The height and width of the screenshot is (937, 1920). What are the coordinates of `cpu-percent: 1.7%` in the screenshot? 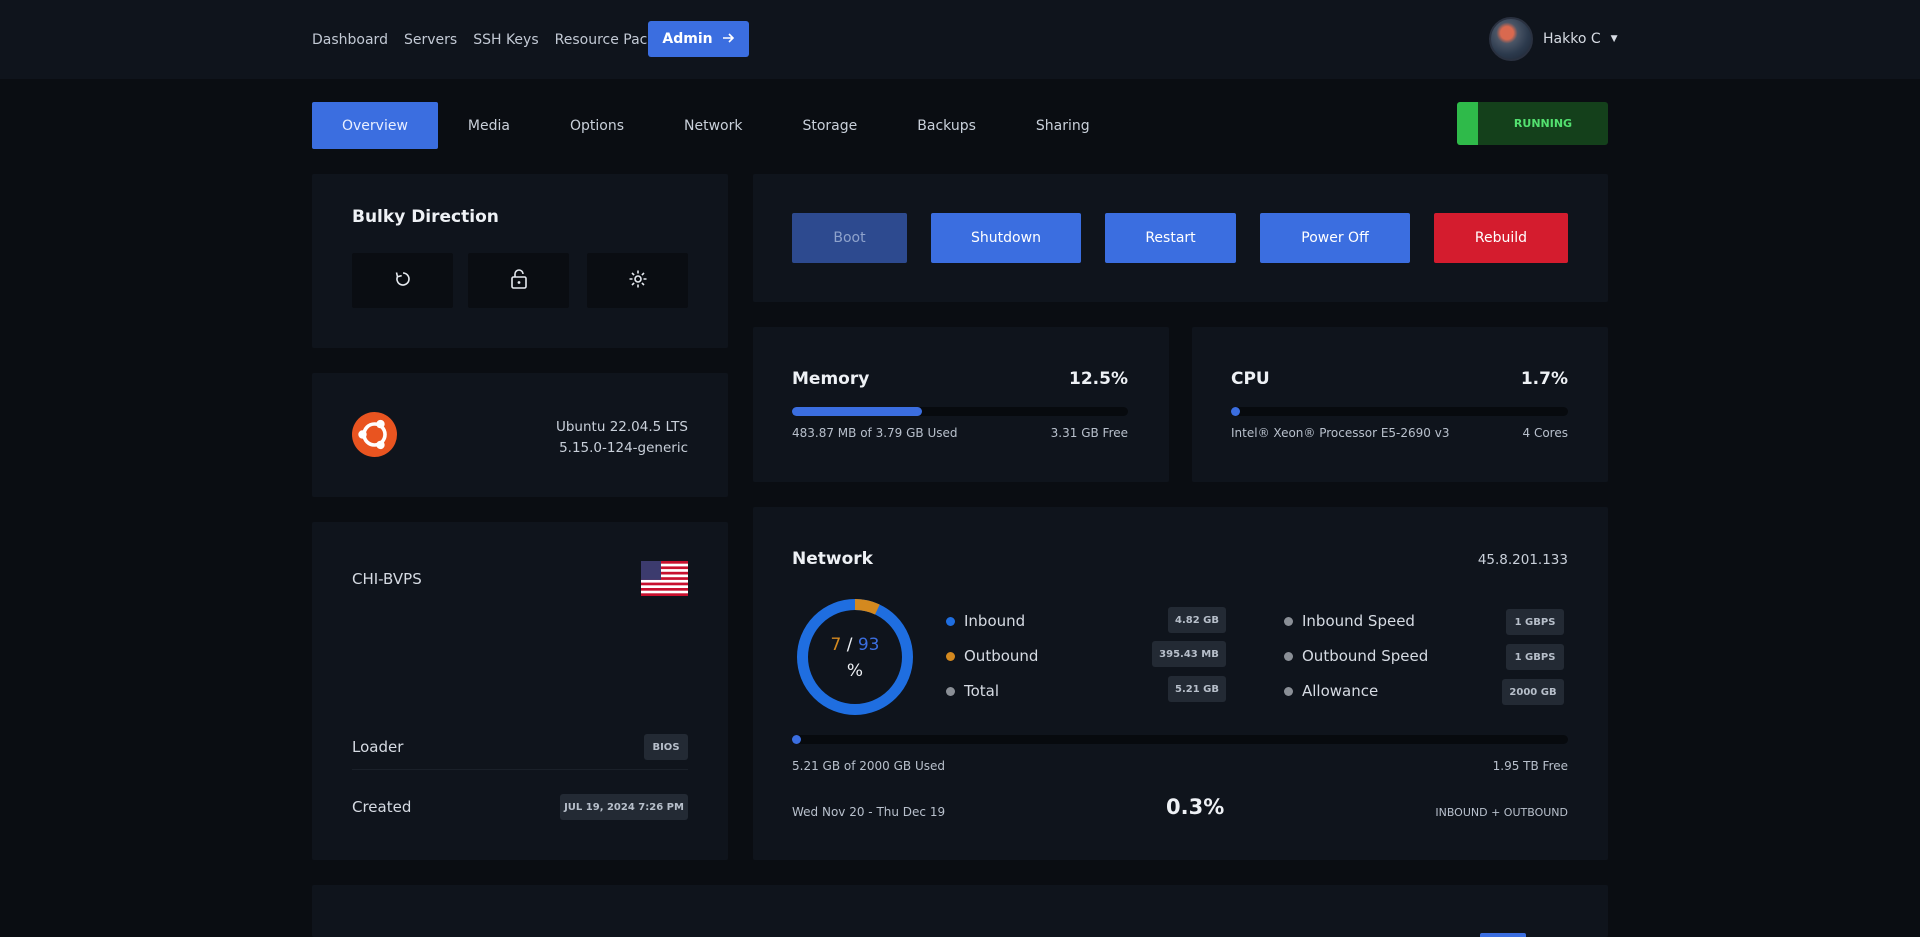 It's located at (1544, 379).